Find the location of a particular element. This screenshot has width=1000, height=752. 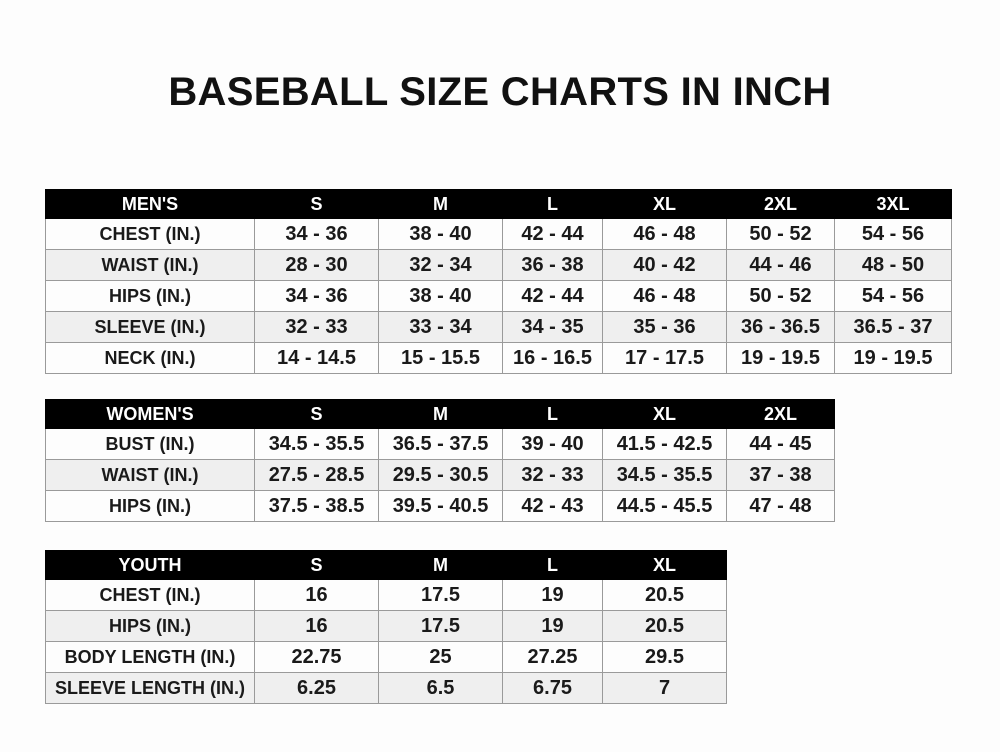

size-value: 35 - 36 is located at coordinates (664, 327).